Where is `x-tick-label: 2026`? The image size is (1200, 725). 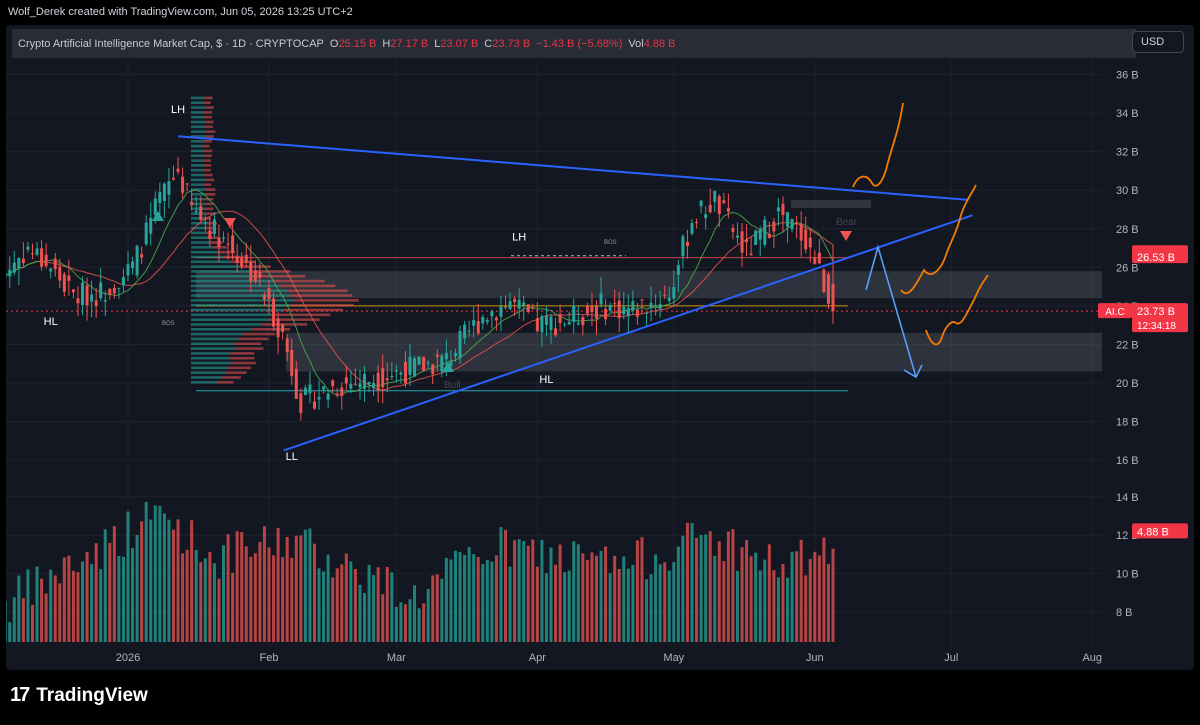
x-tick-label: 2026 is located at coordinates (128, 658).